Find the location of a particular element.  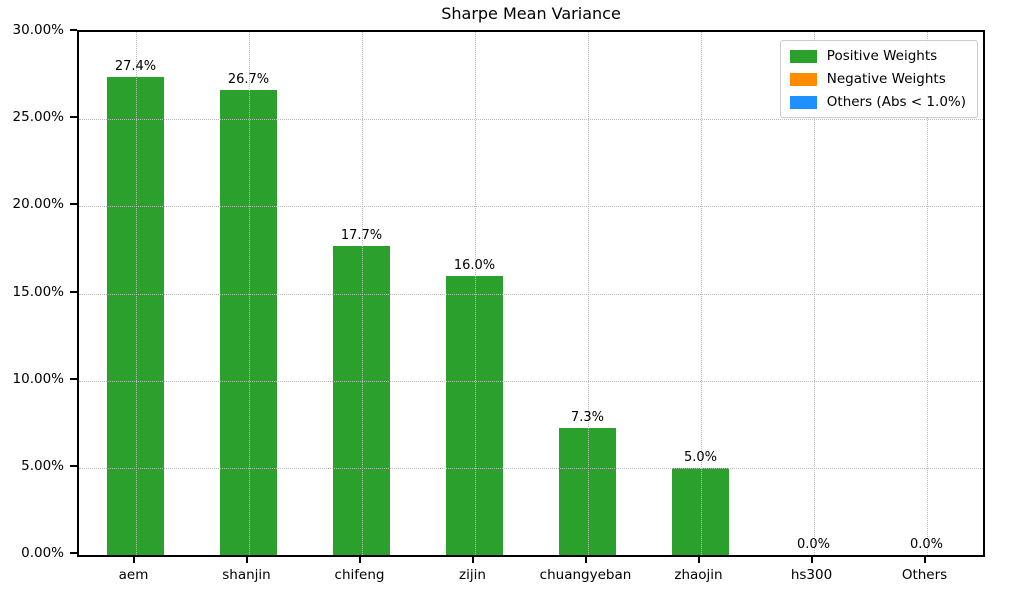

legend-item: Positive Weights is located at coordinates (877, 56).